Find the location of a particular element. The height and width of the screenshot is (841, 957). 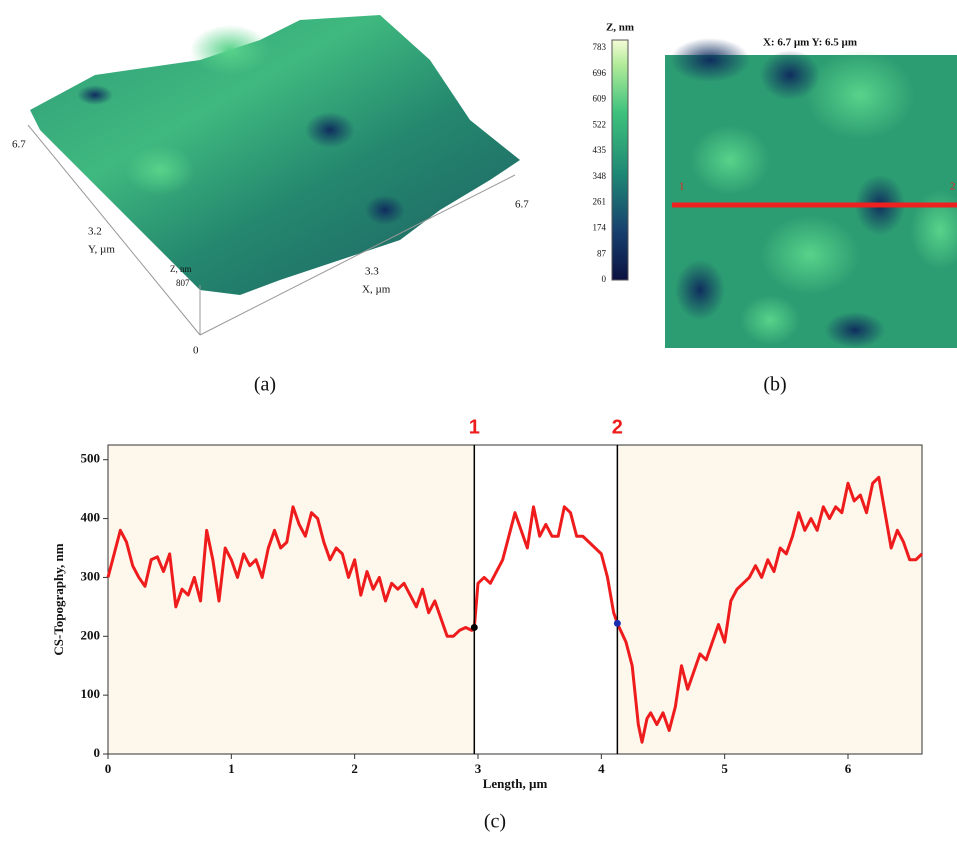

x-max: 6.7 is located at coordinates (522, 205).